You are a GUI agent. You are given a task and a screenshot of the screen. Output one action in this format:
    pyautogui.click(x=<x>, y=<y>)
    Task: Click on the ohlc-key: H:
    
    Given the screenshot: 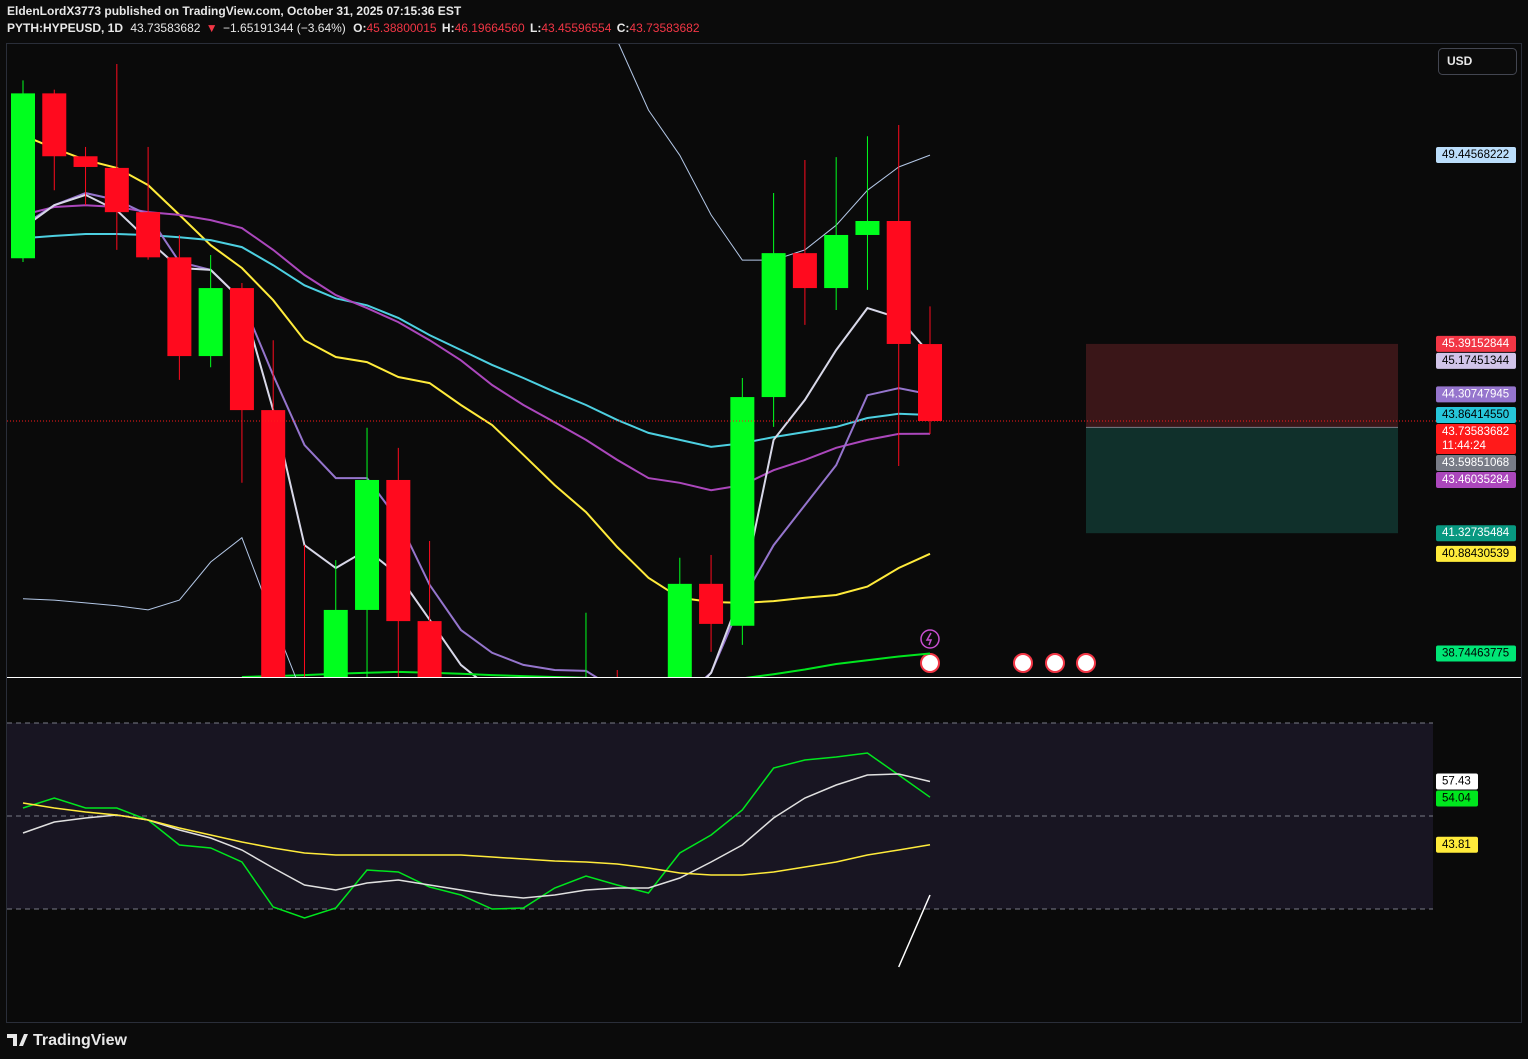 What is the action you would take?
    pyautogui.click(x=448, y=28)
    